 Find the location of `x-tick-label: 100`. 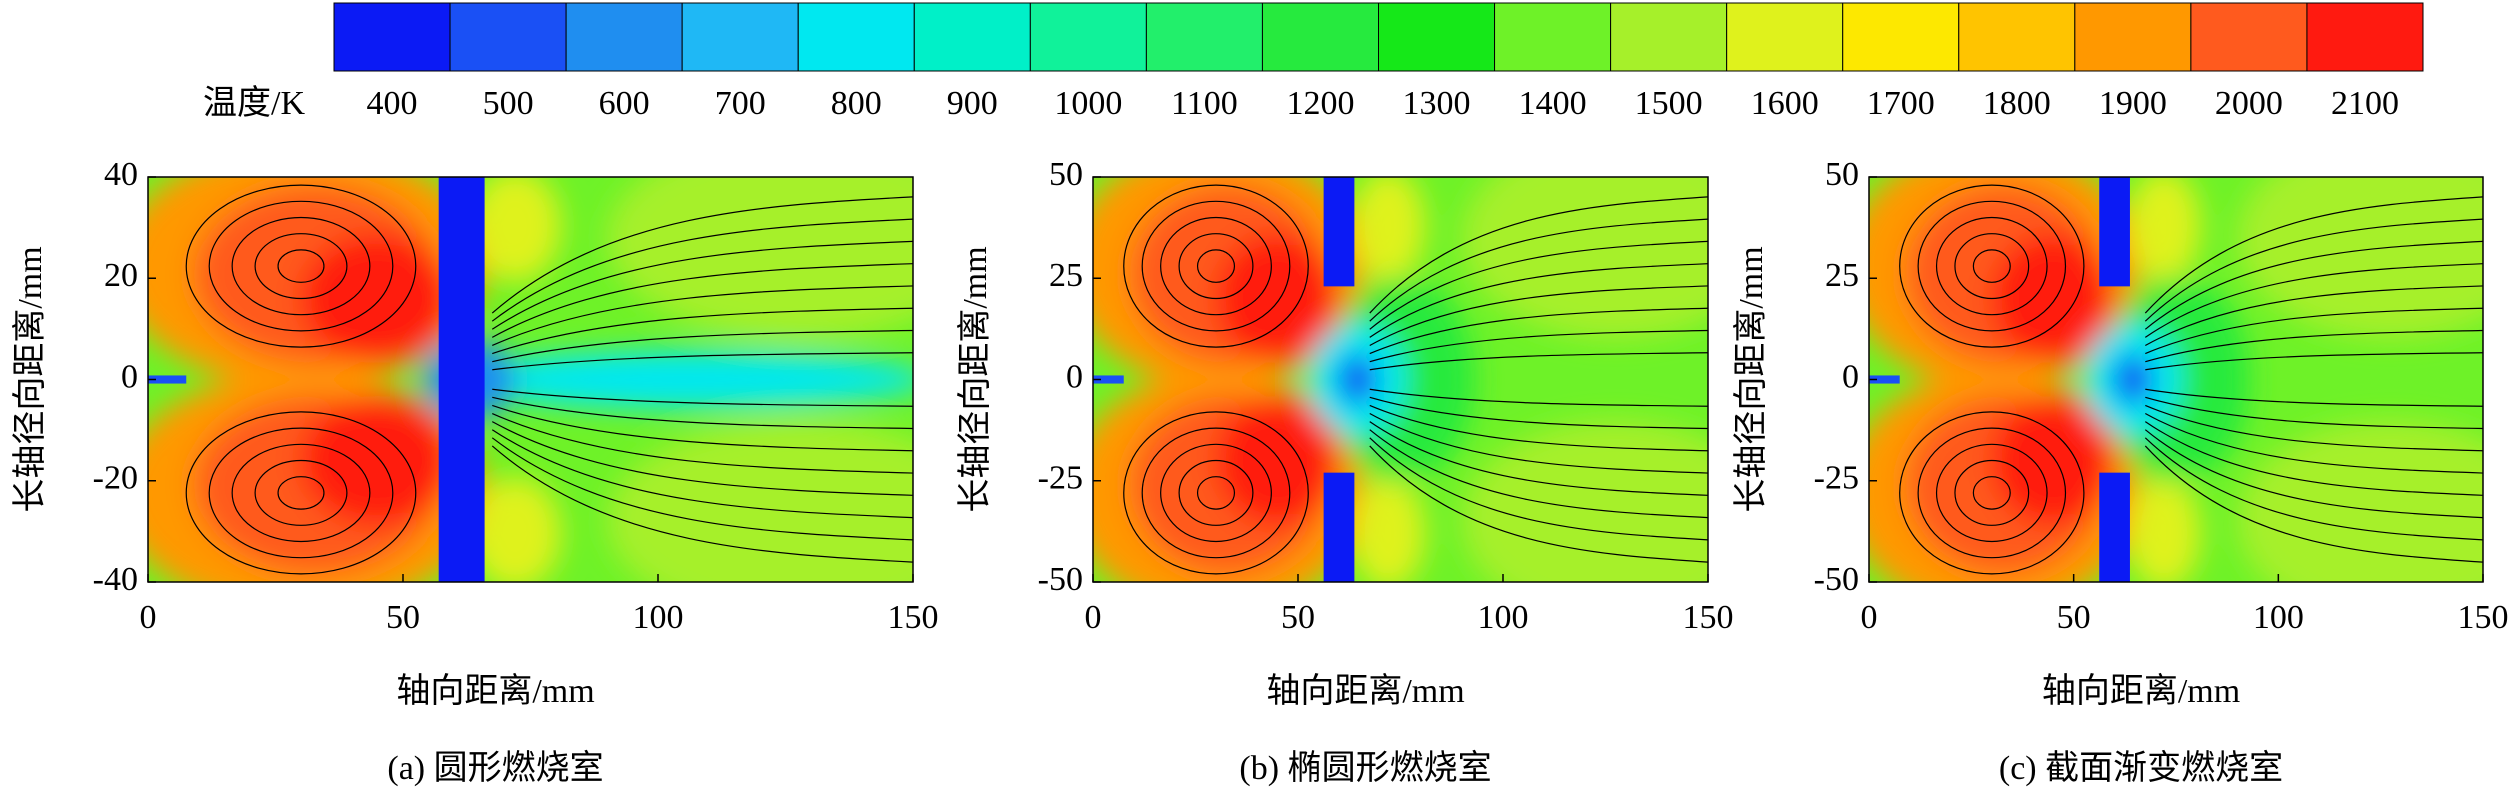

x-tick-label: 100 is located at coordinates (658, 617).